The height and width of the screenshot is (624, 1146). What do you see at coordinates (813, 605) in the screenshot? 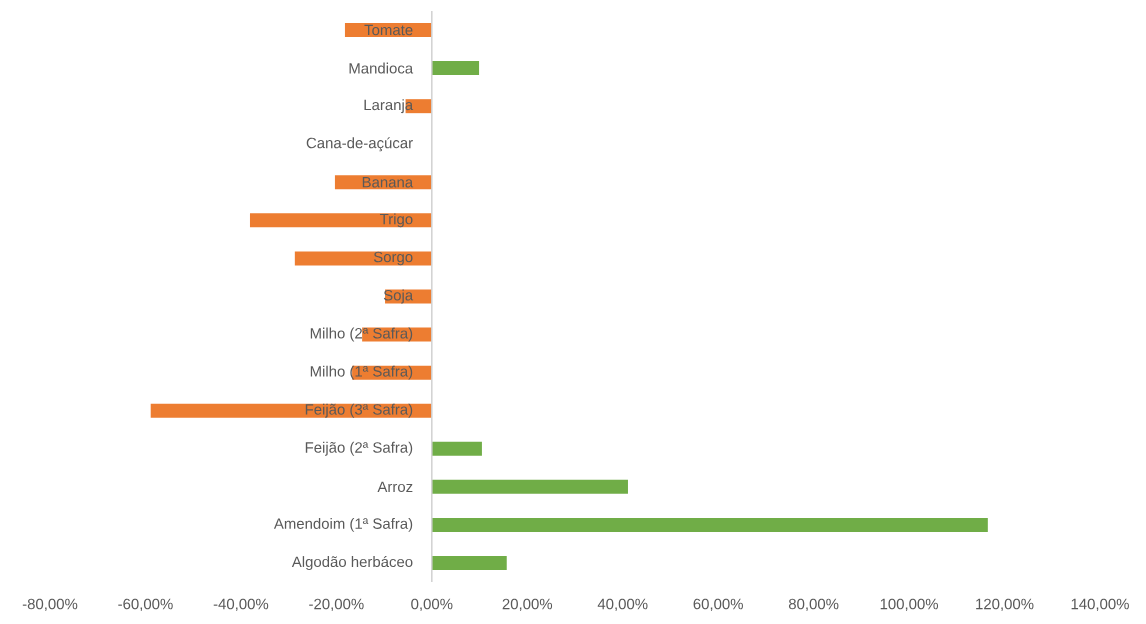
I see `x-tick-label: 80,00%` at bounding box center [813, 605].